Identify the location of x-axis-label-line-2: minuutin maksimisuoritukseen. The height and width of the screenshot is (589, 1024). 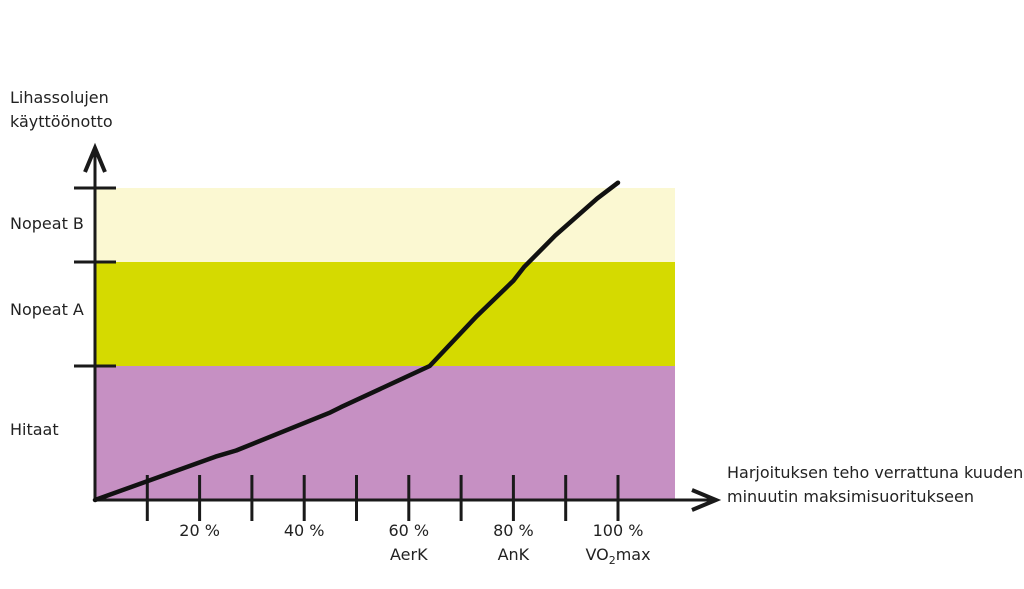
(850, 496).